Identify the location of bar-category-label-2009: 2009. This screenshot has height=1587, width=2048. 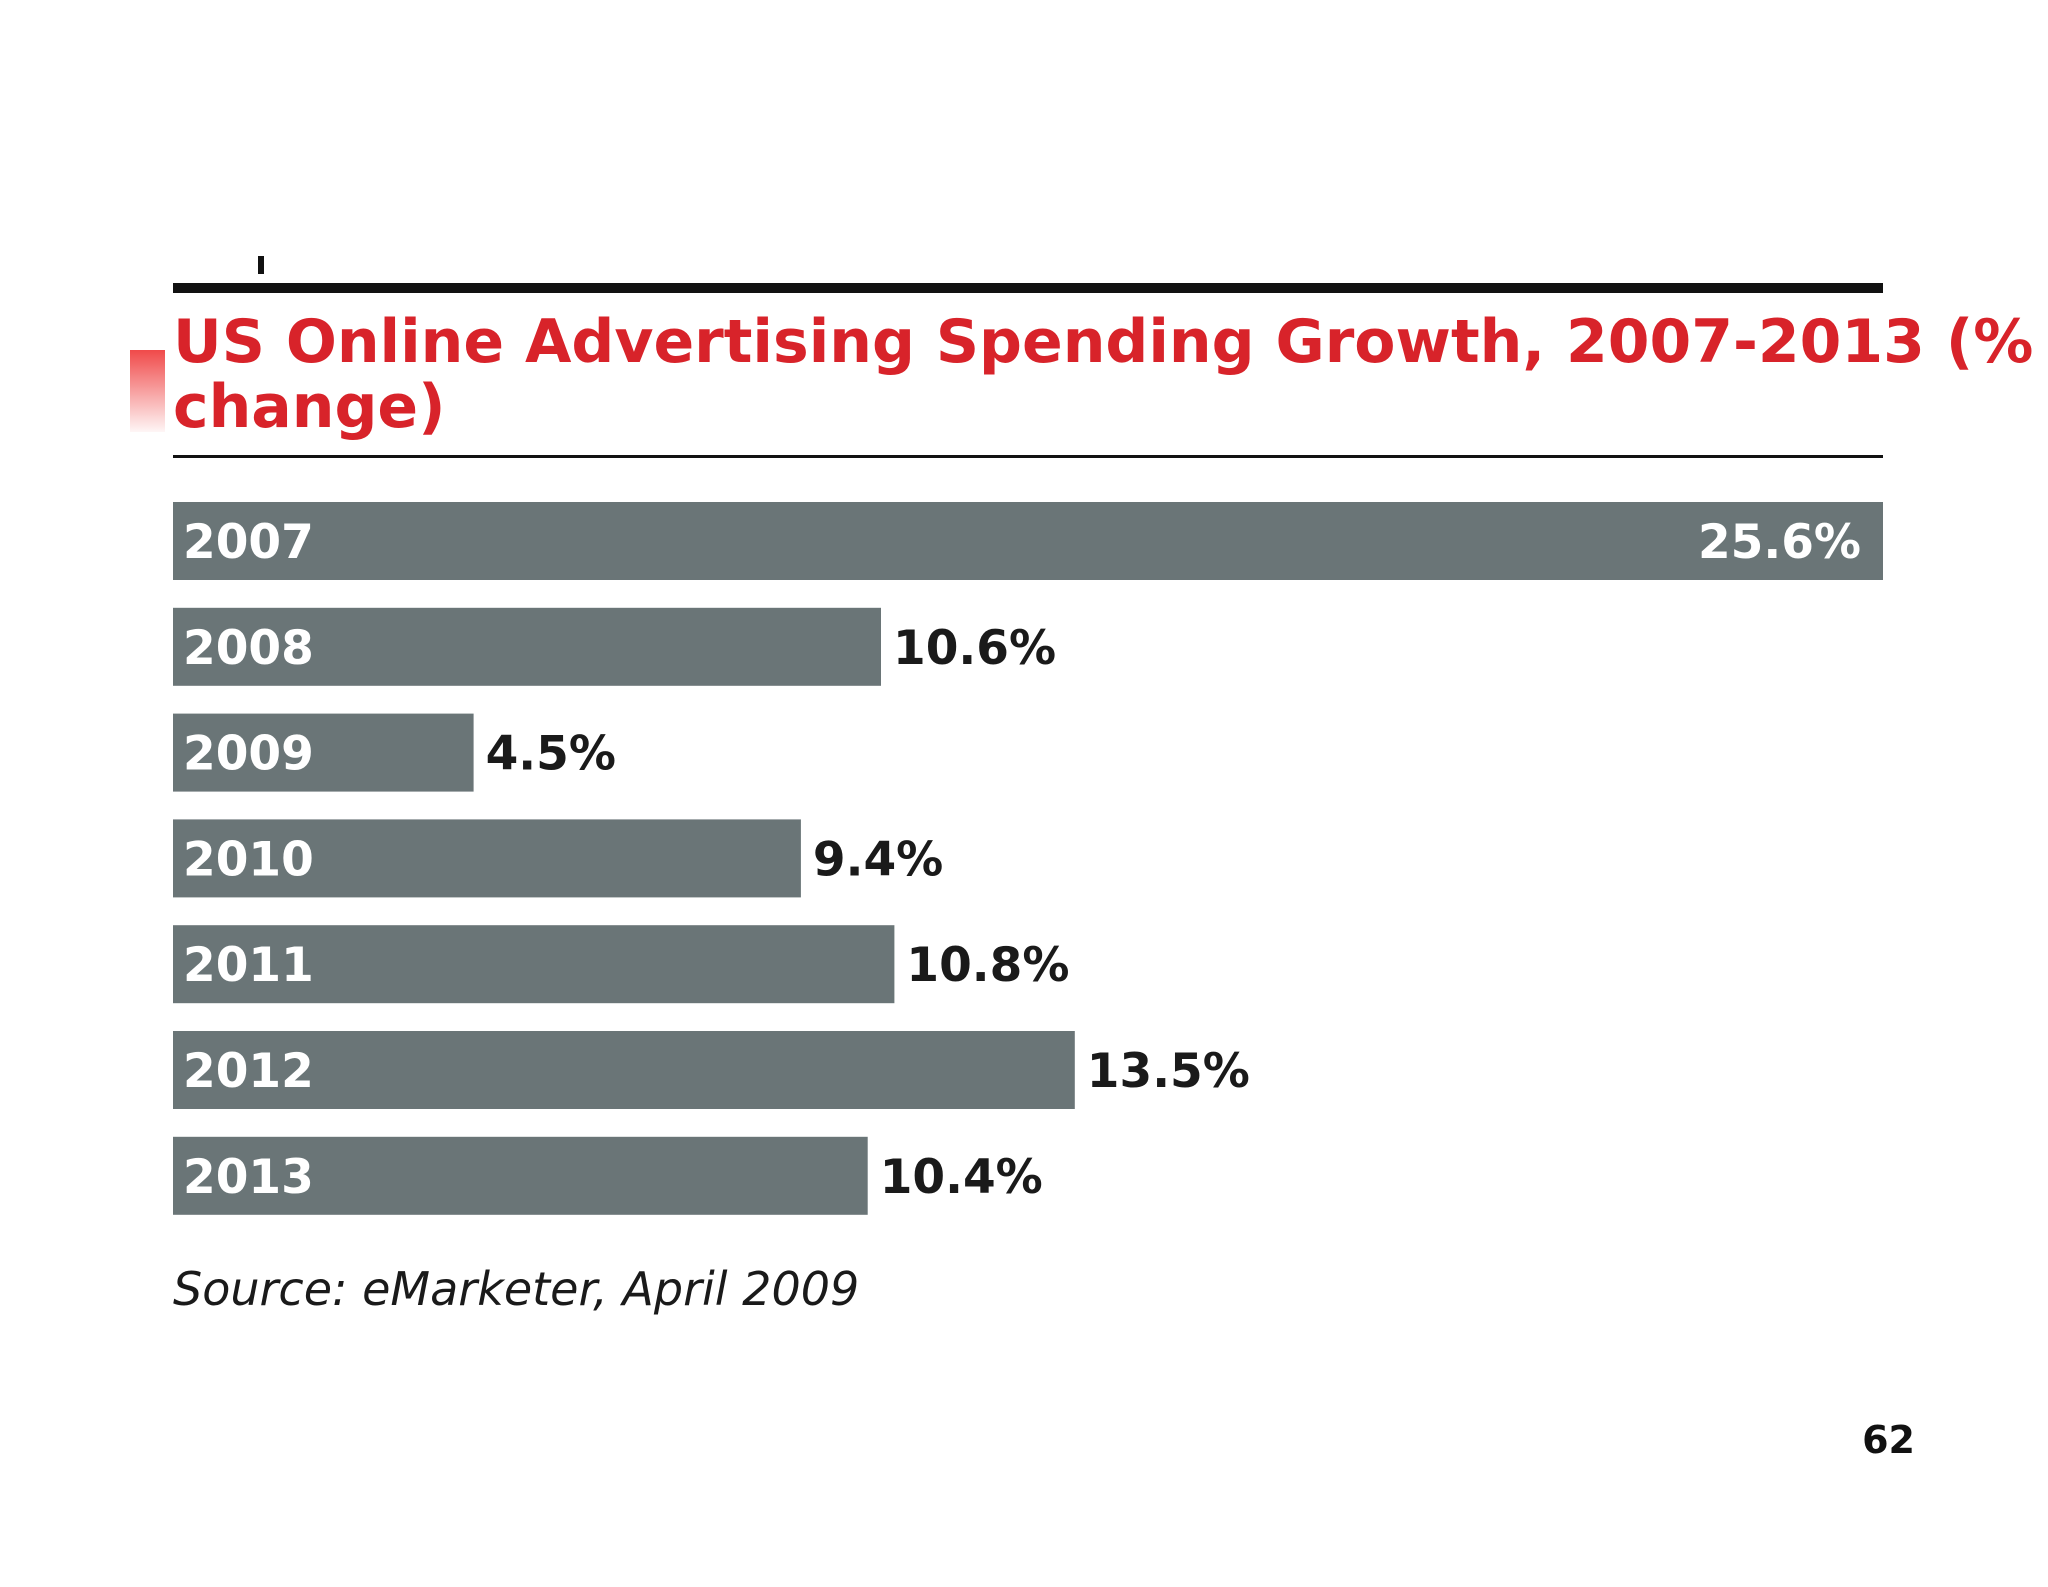
(248, 754).